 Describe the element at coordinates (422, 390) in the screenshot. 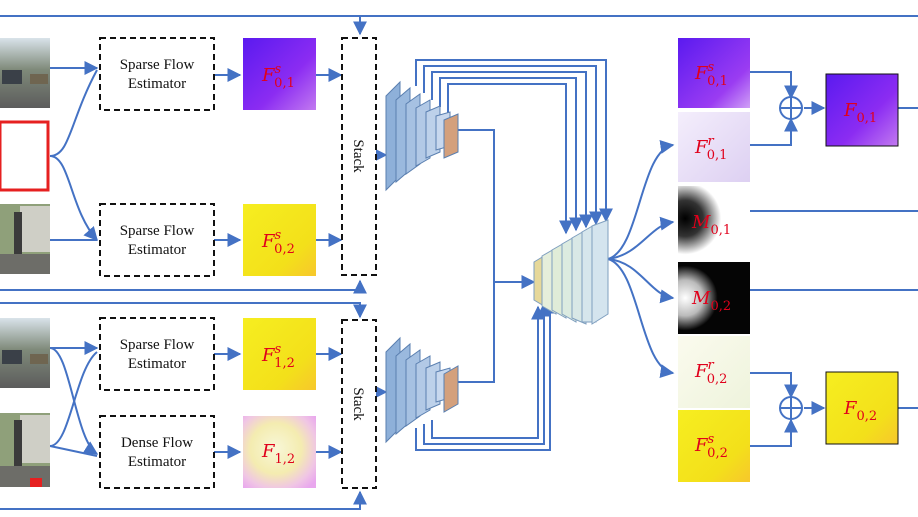

I see `encoder-bottom` at that location.